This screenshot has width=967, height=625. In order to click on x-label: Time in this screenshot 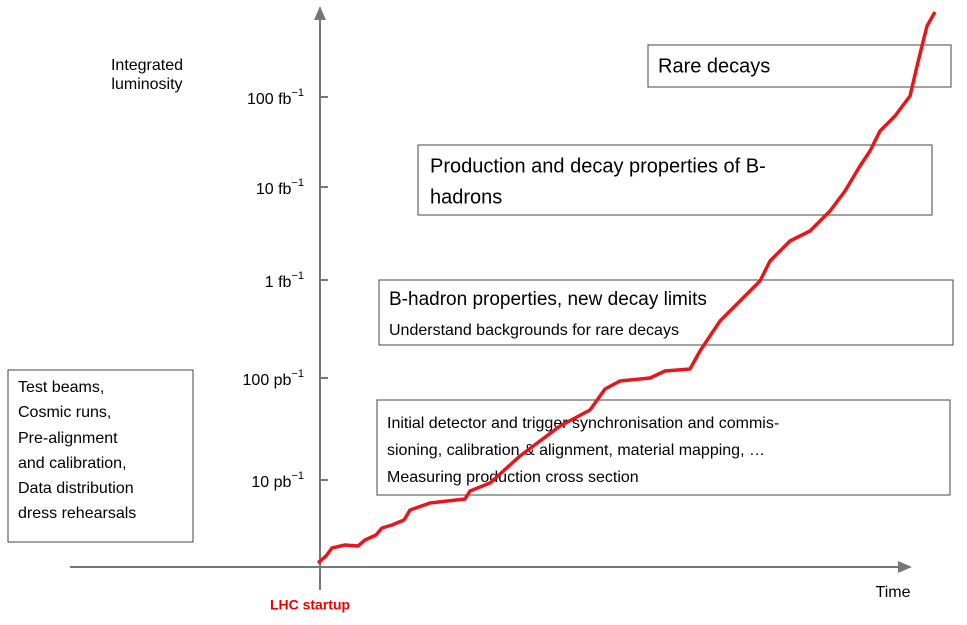, I will do `click(893, 592)`.